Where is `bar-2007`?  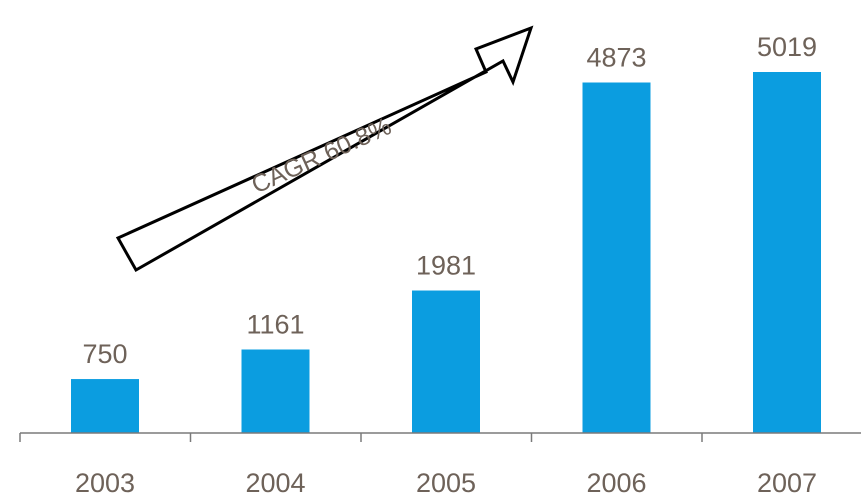 bar-2007 is located at coordinates (787, 252).